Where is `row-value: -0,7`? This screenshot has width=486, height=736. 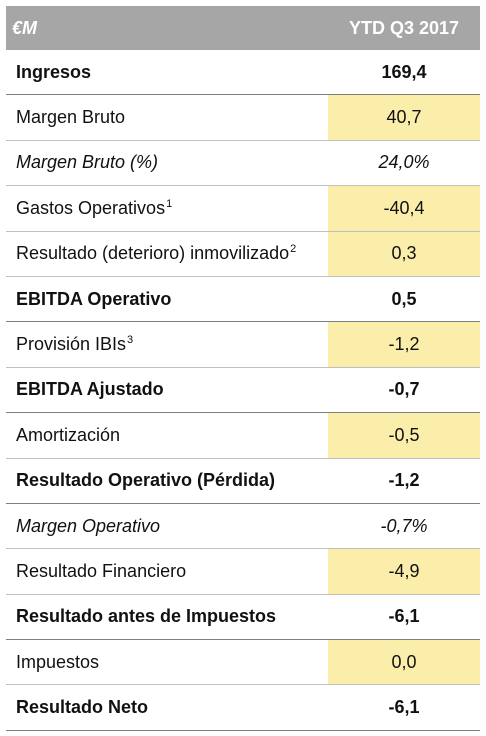 row-value: -0,7 is located at coordinates (404, 390).